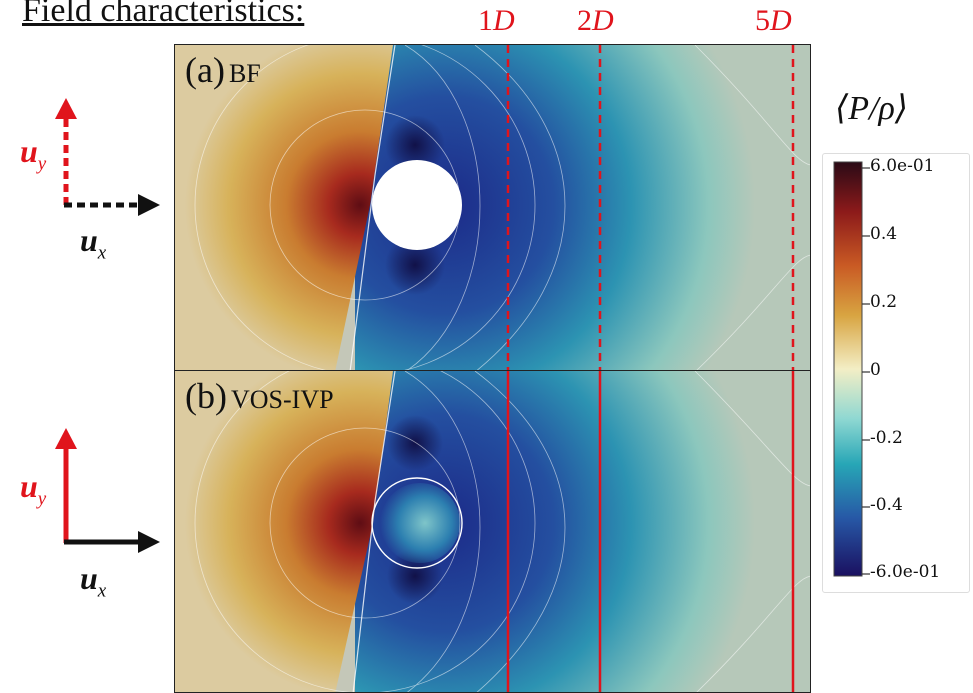  Describe the element at coordinates (259, 396) in the screenshot. I see `panel-b-label: (b) VOS-IVP` at that location.